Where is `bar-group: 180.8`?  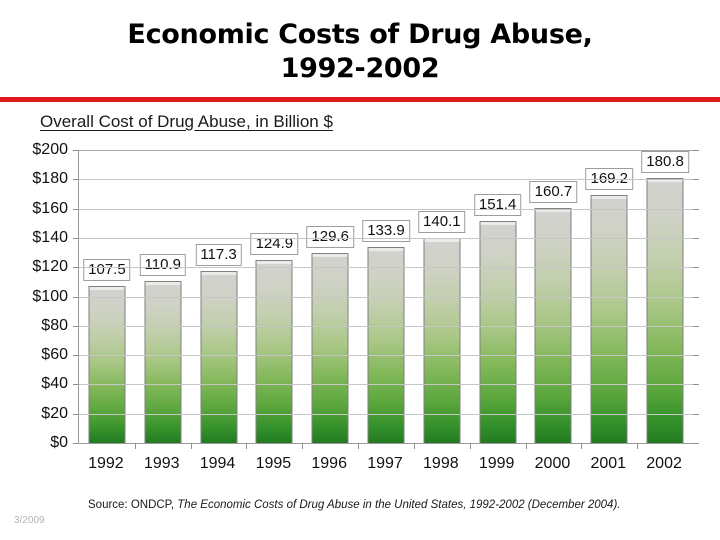
bar-group: 180.8 is located at coordinates (665, 296).